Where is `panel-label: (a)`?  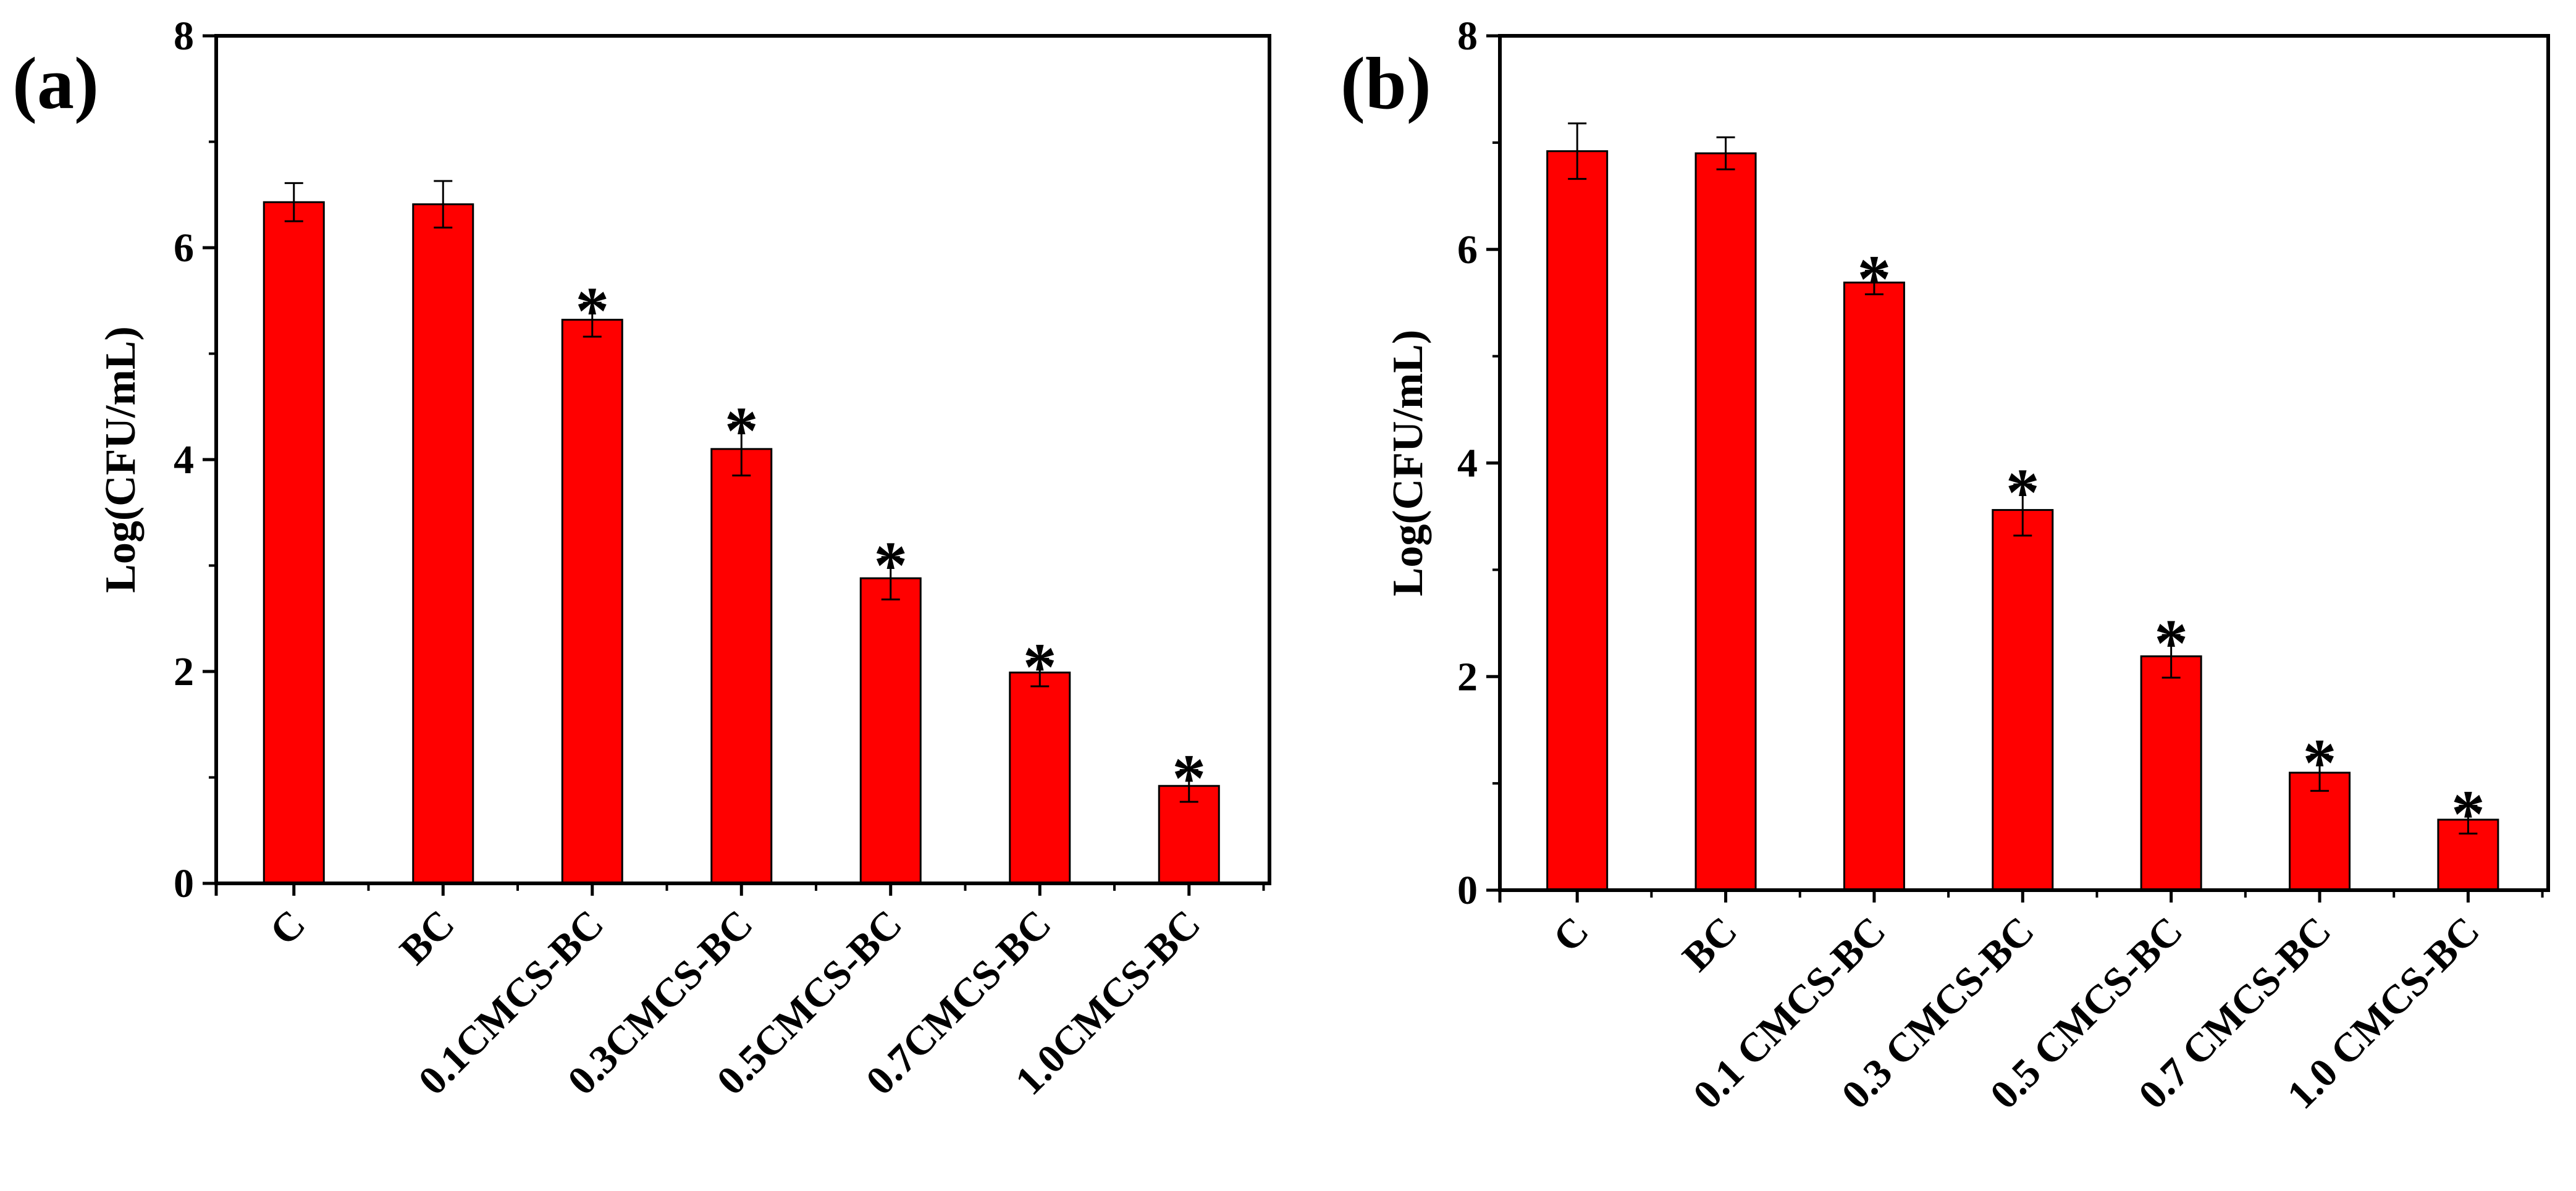
panel-label: (a) is located at coordinates (55, 83).